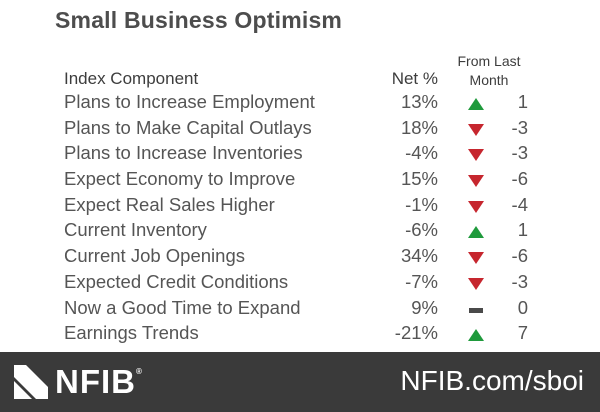  Describe the element at coordinates (31, 382) in the screenshot. I see `nfib-logo-mark-icon` at that location.